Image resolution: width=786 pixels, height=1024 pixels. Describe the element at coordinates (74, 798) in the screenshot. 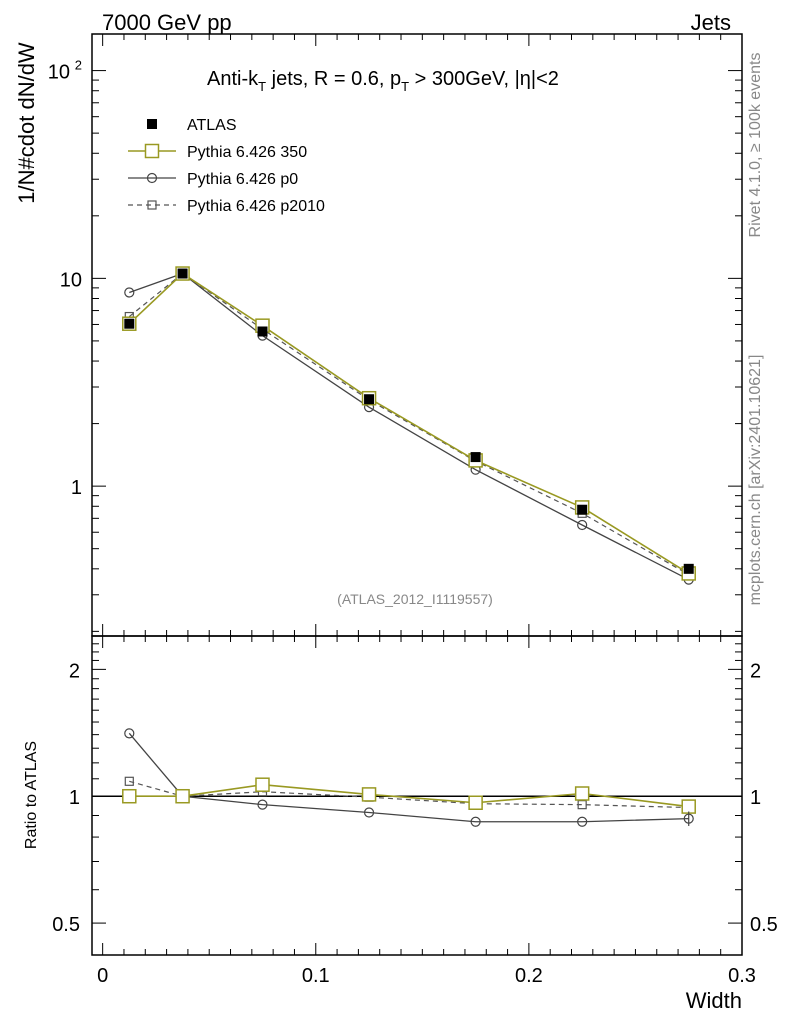

I see `ratio-y-tick-label: 1` at that location.